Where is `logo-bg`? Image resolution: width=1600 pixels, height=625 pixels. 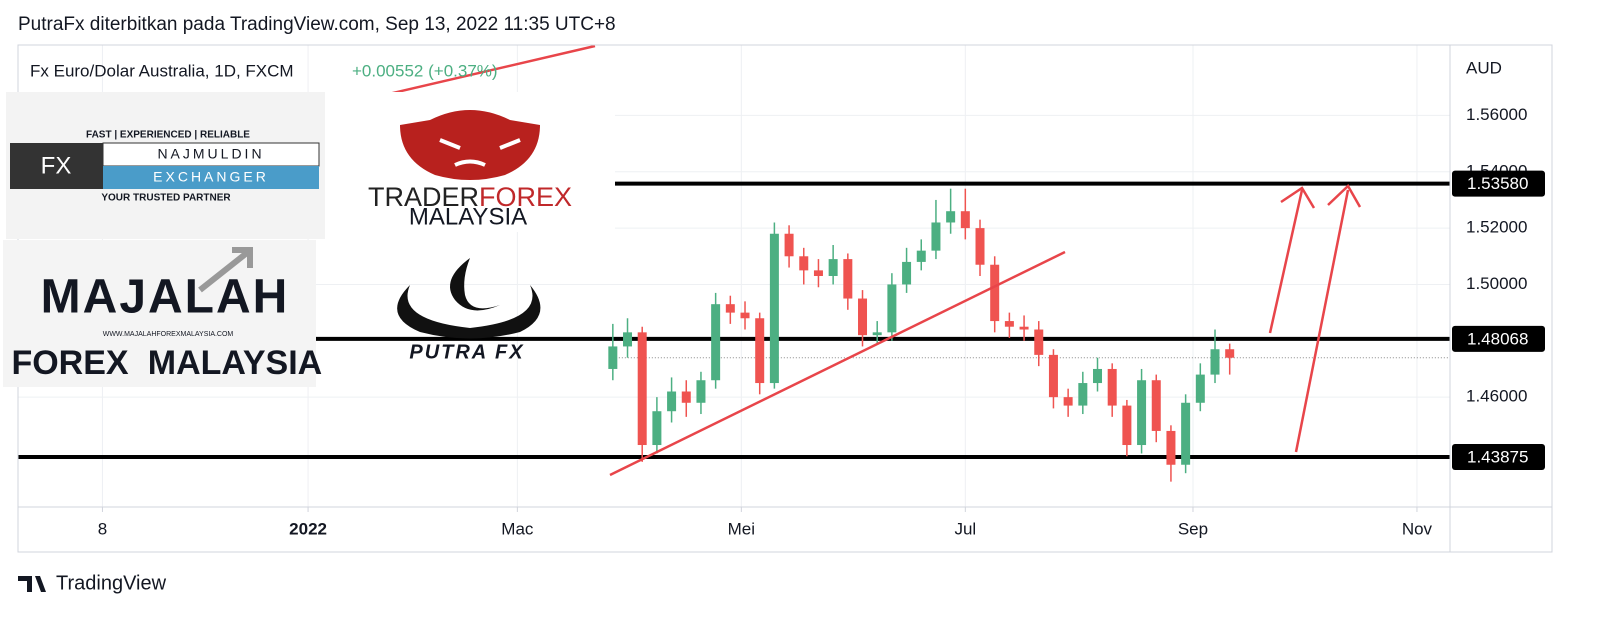
logo-bg is located at coordinates (159, 313).